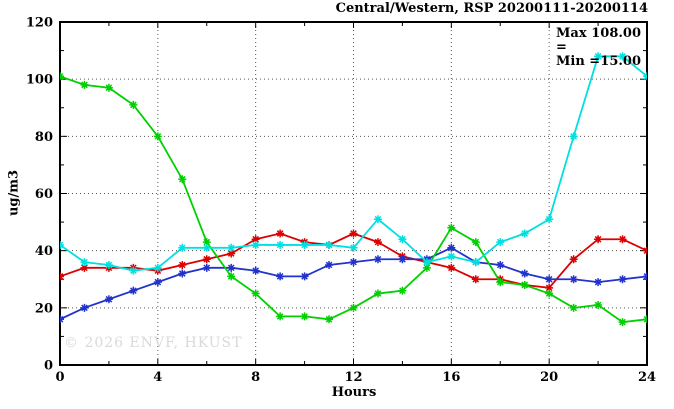  I want to click on min-annotation-row: Min = 15.00, so click(598, 62).